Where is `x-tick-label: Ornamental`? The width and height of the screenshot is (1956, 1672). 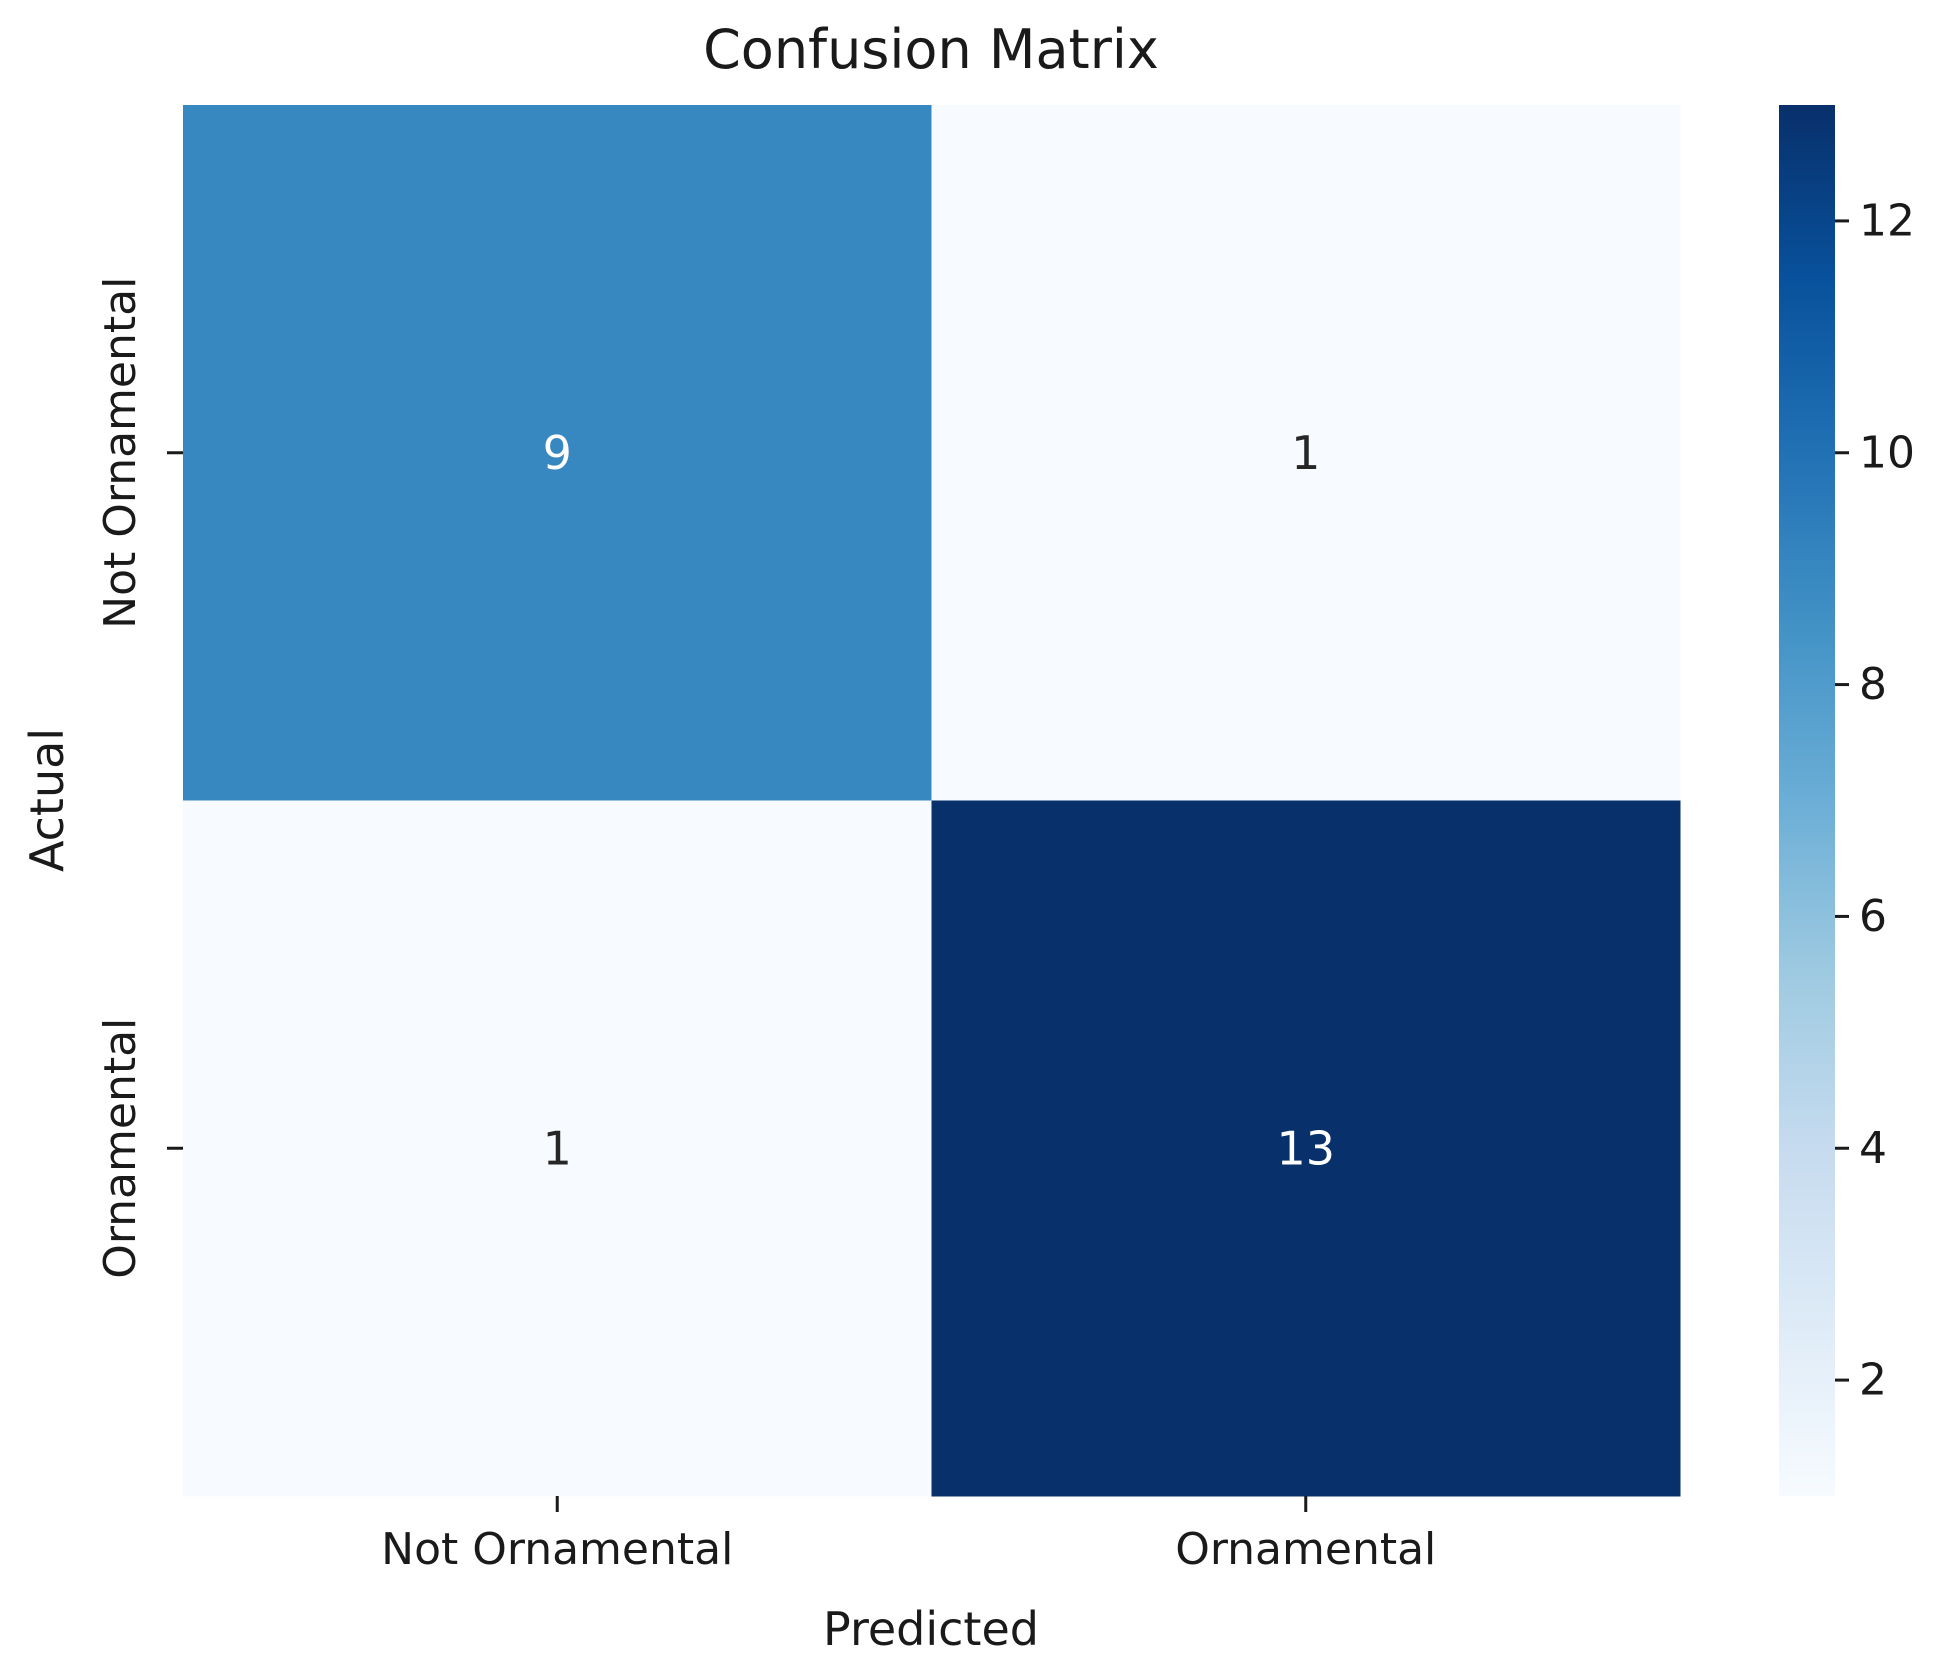
x-tick-label: Ornamental is located at coordinates (1305, 1549).